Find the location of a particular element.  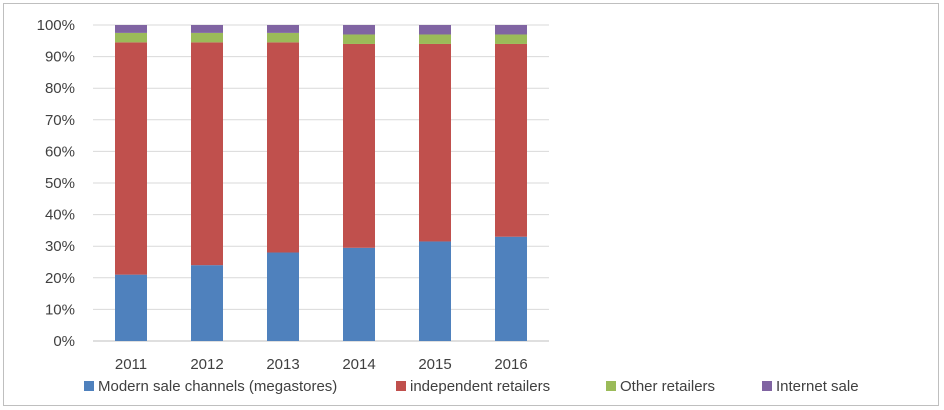

legend-item: independent retailers is located at coordinates (473, 386).